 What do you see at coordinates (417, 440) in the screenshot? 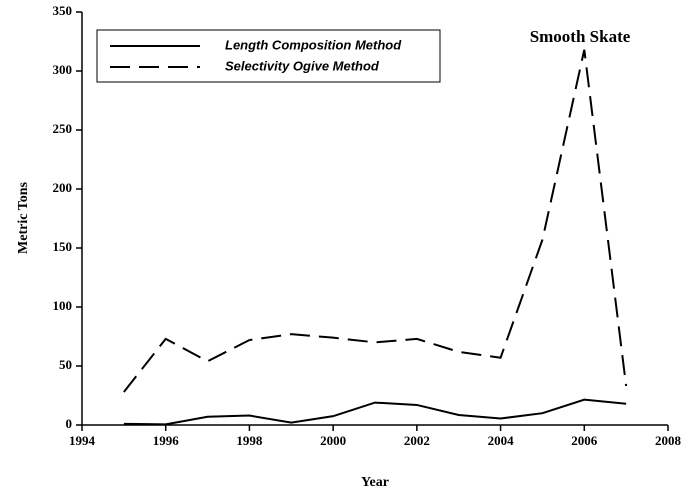
I see `x-tick-label: 2002` at bounding box center [417, 440].